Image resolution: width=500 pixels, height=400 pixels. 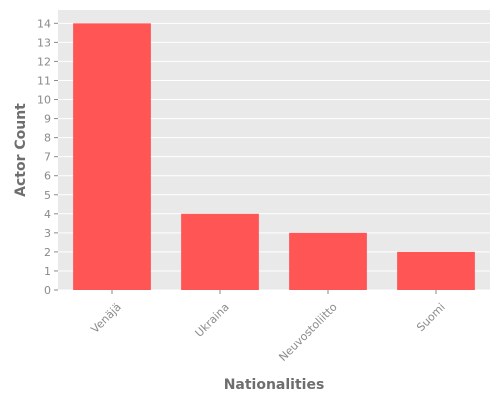 What do you see at coordinates (44, 61) in the screenshot?
I see `y-tick-label: 12` at bounding box center [44, 61].